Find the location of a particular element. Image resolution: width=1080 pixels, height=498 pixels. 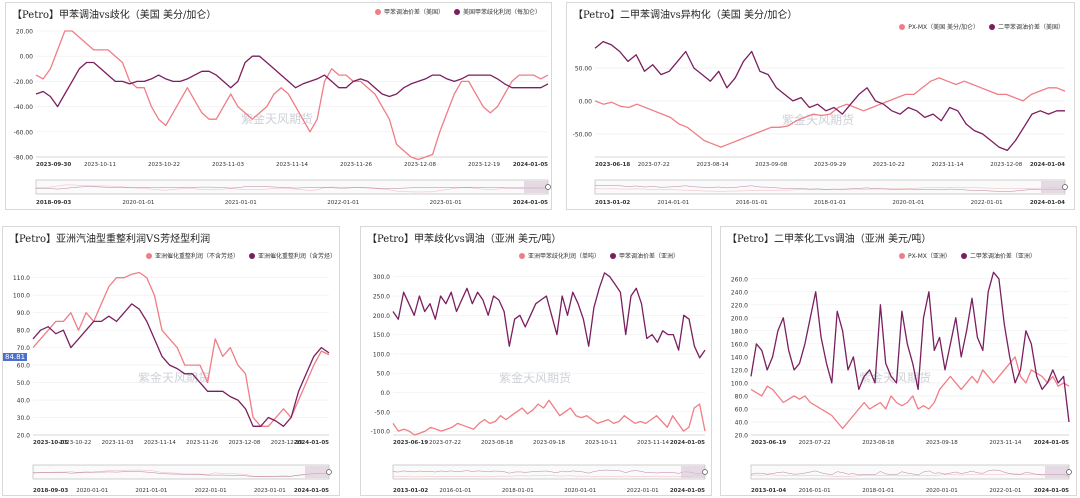

chart-title: 【Petro】二甲苯调油vs异构化（美国 美分/加仑） is located at coordinates (685, 15).